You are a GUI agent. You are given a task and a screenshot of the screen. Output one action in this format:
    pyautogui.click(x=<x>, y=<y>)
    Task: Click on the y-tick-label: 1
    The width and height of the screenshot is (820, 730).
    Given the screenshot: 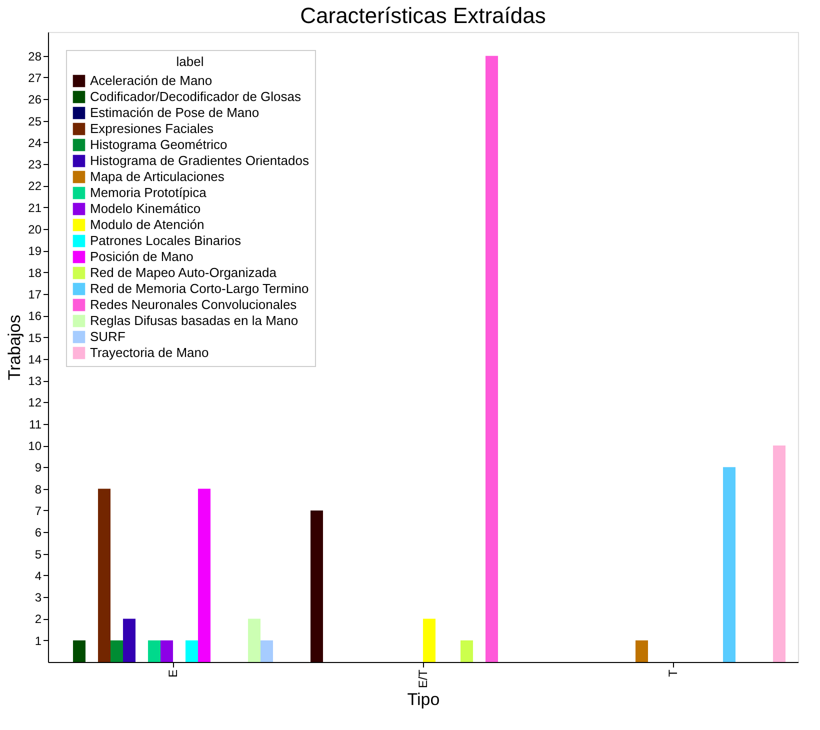 What is the action you would take?
    pyautogui.click(x=38, y=641)
    